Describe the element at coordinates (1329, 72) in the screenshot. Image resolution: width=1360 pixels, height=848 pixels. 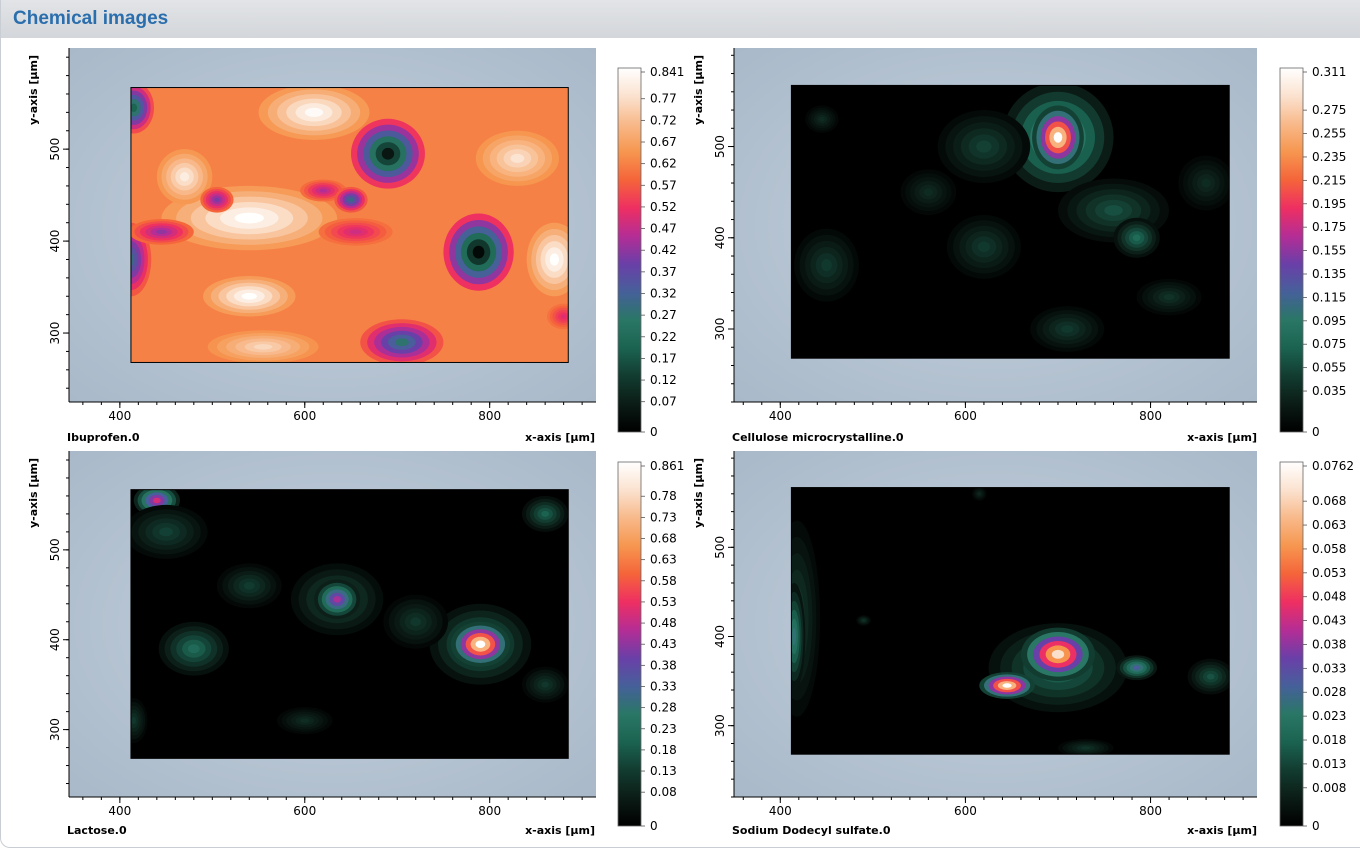
I see `colorbar-label: 0.311` at that location.